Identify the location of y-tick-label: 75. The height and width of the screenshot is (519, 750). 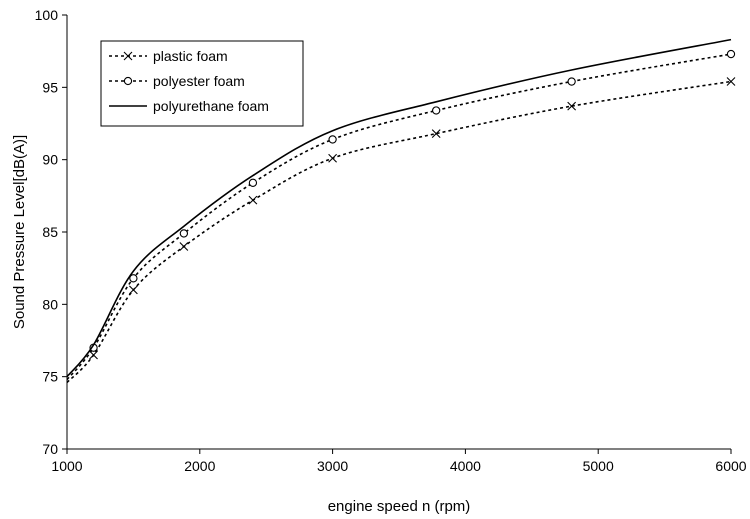
(50, 377).